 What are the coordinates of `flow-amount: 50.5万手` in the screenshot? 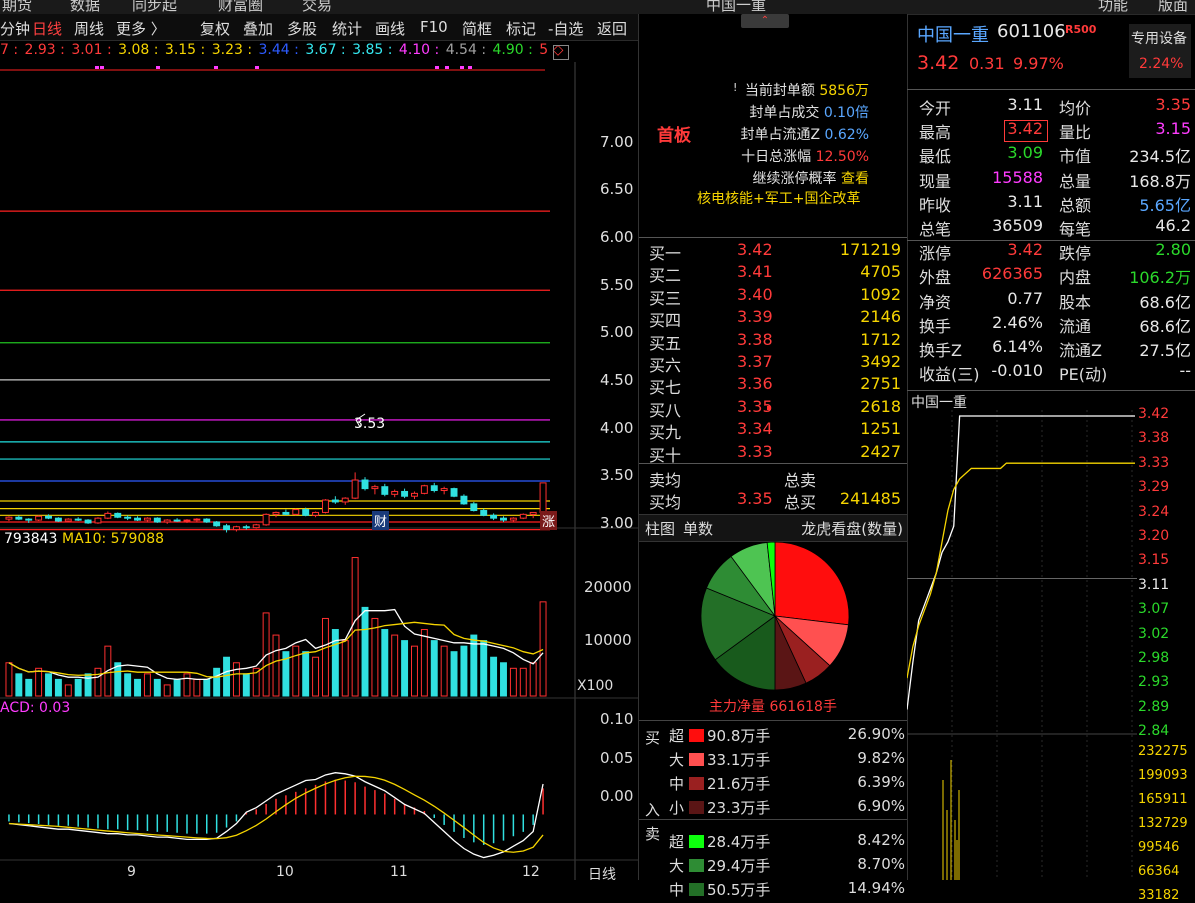 It's located at (739, 890).